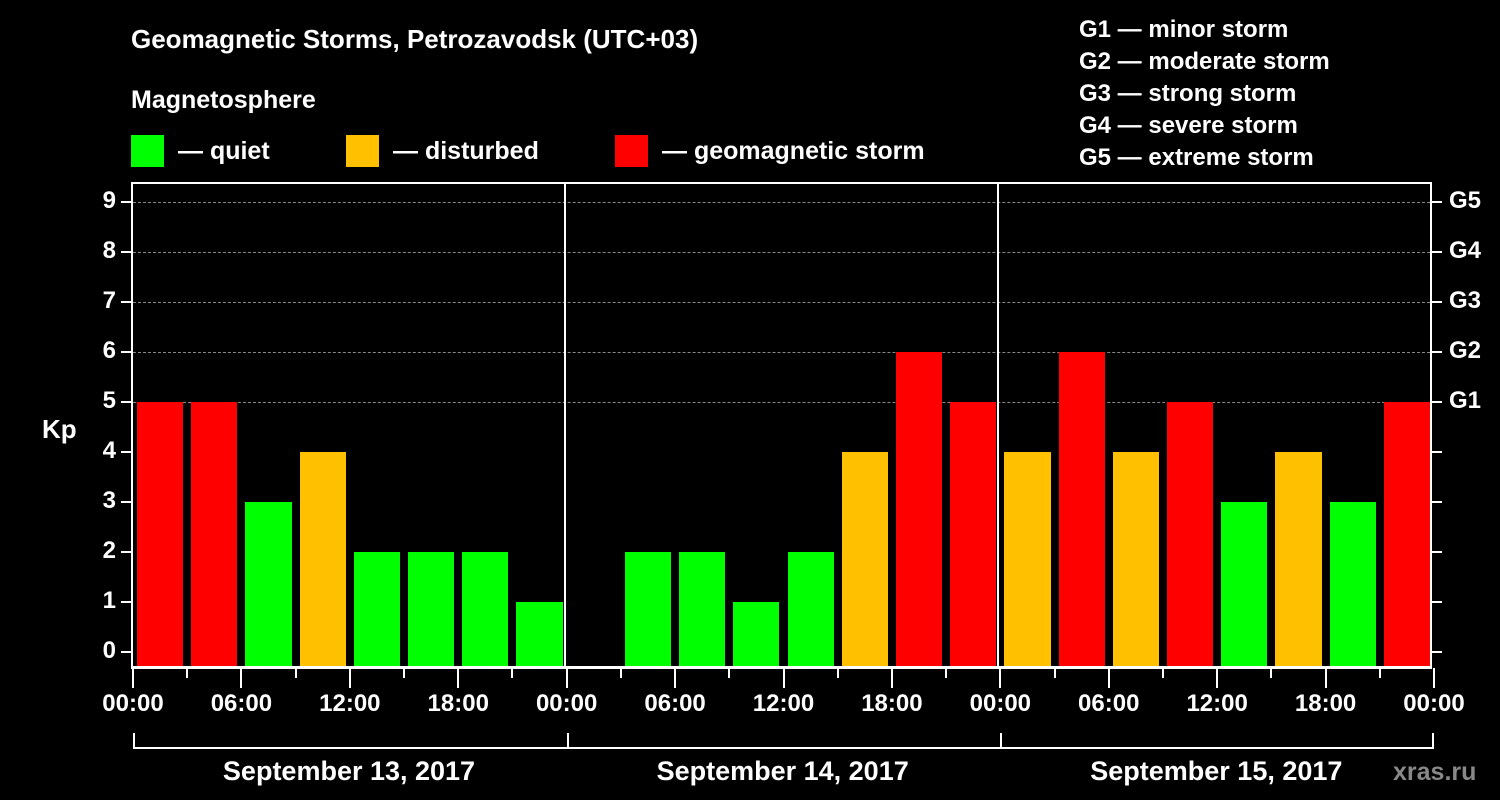 This screenshot has height=800, width=1500. What do you see at coordinates (1188, 93) in the screenshot?
I see `g-legend-item: G3 — strong storm` at bounding box center [1188, 93].